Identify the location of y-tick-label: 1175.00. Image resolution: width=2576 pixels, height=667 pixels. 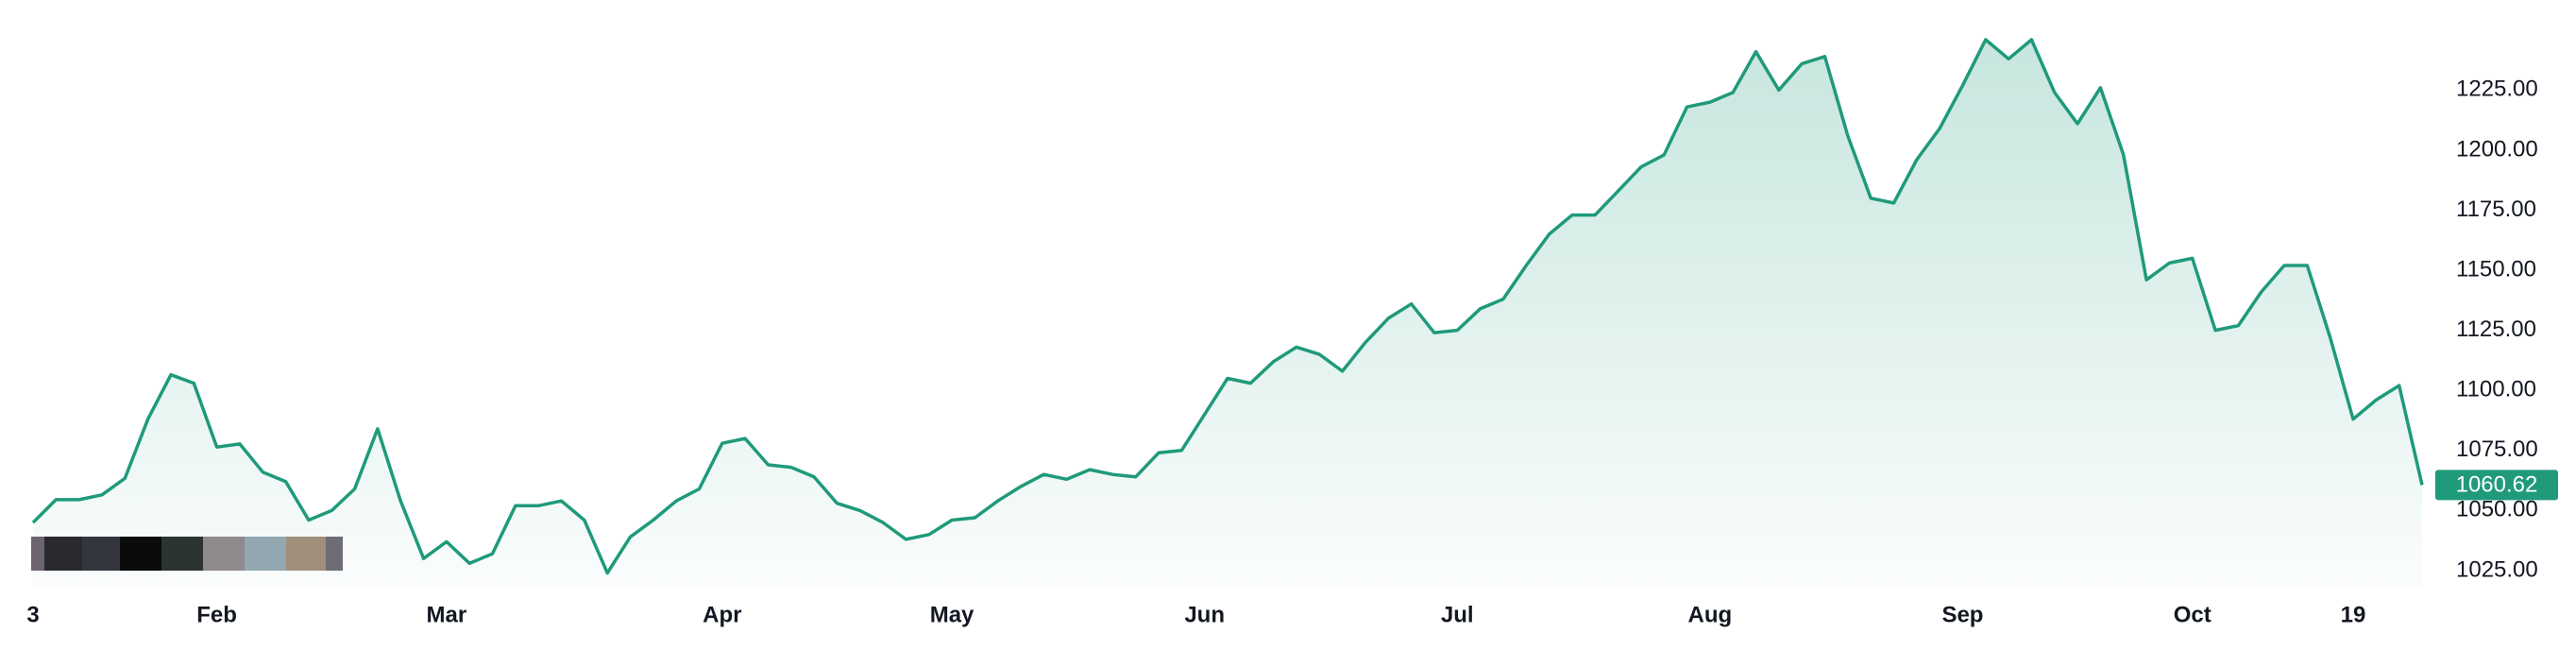
(2496, 209).